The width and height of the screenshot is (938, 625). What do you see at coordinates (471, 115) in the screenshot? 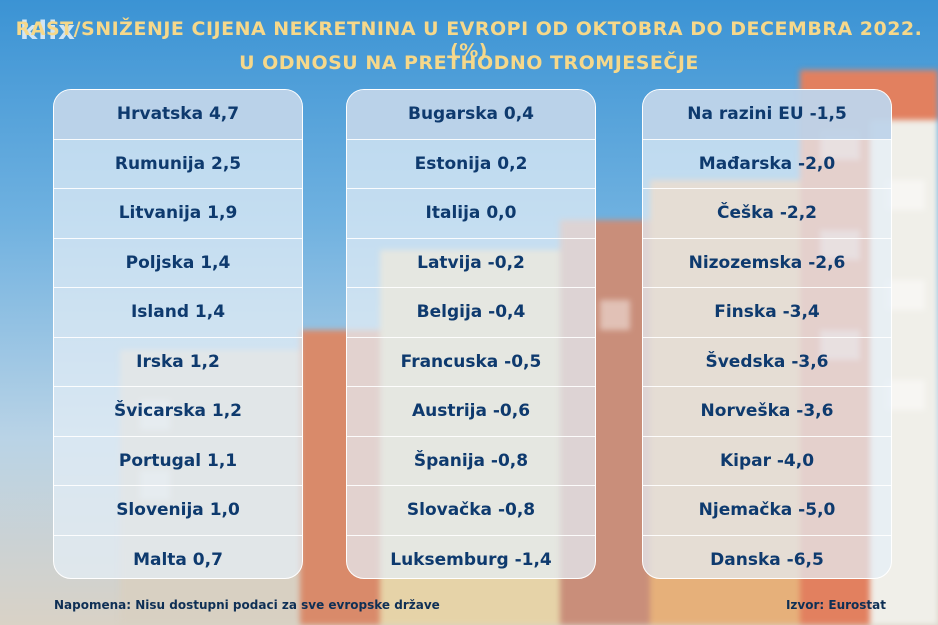
I see `list-item: Bugarska 0,4` at bounding box center [471, 115].